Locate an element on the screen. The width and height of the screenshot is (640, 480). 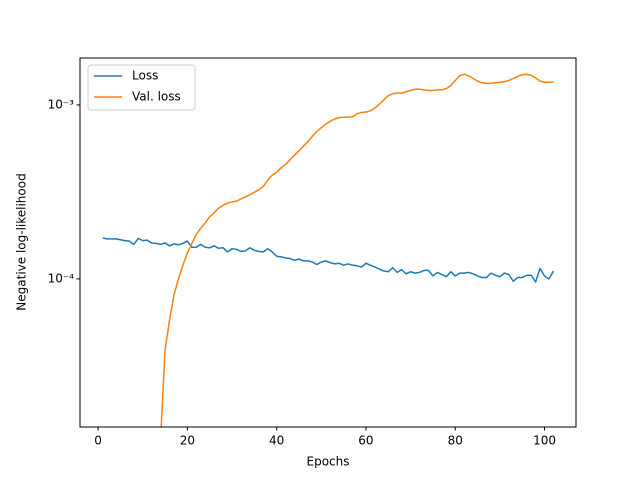
x-tick-label: 40 is located at coordinates (276, 441).